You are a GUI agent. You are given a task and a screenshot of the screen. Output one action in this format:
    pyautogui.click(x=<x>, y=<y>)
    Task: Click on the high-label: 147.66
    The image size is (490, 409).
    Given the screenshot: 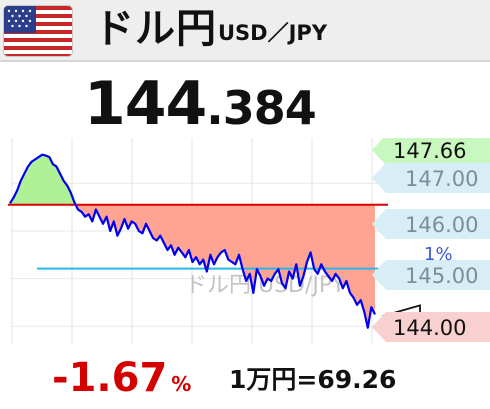 What is the action you would take?
    pyautogui.click(x=429, y=151)
    